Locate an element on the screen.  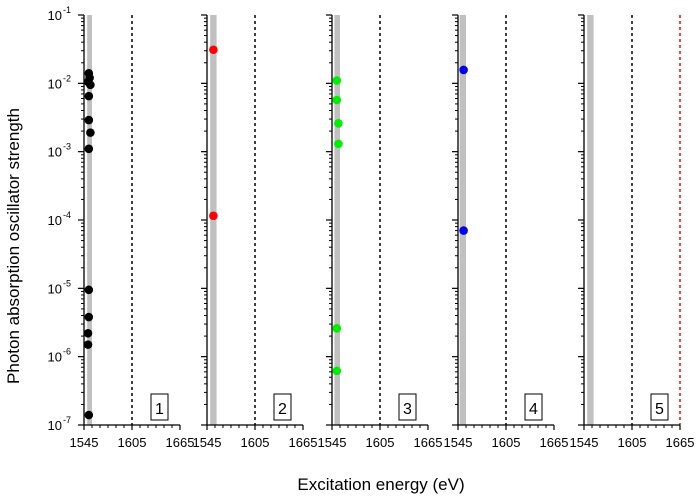
y-tick-exponent: -6 is located at coordinates (67, 352).